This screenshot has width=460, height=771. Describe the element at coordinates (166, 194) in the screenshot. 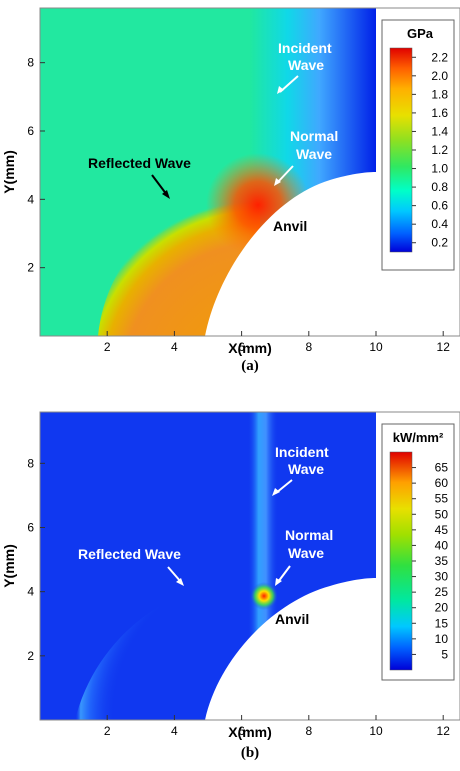

I see `panel-a-reflected-arrowhead` at that location.